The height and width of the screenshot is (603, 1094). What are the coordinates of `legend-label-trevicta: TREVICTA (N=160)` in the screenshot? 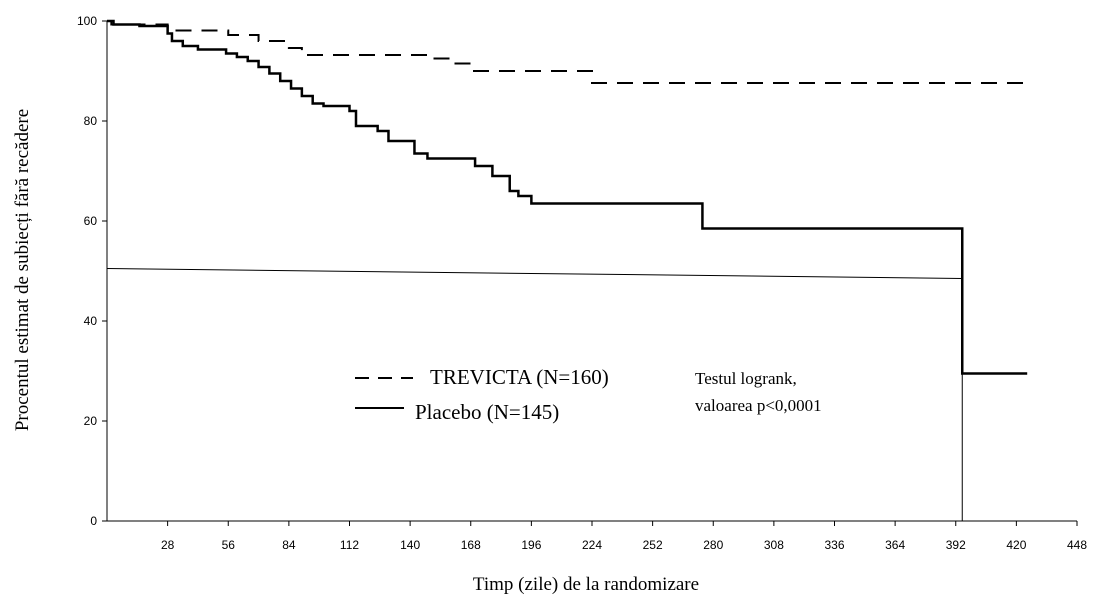 It's located at (519, 377).